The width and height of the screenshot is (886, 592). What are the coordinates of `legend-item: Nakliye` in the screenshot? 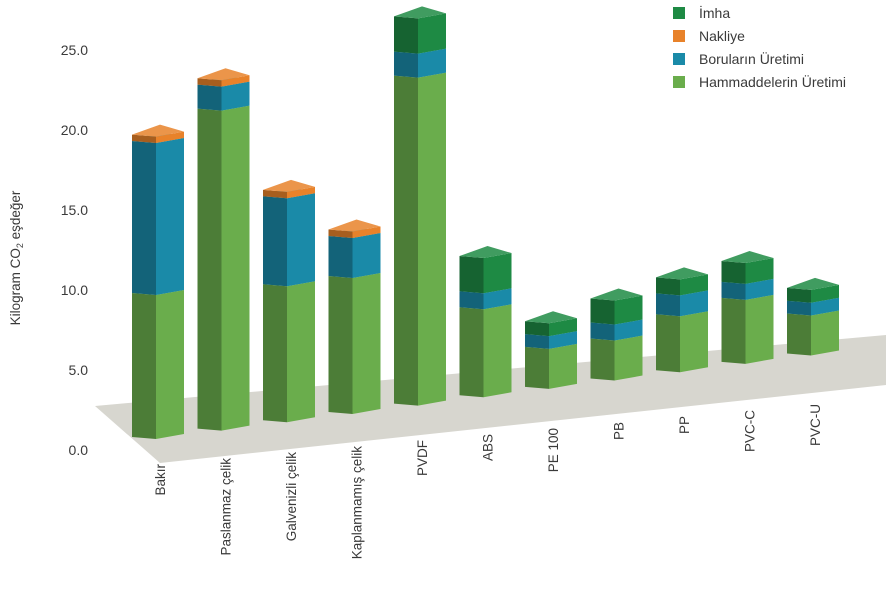 It's located at (709, 36).